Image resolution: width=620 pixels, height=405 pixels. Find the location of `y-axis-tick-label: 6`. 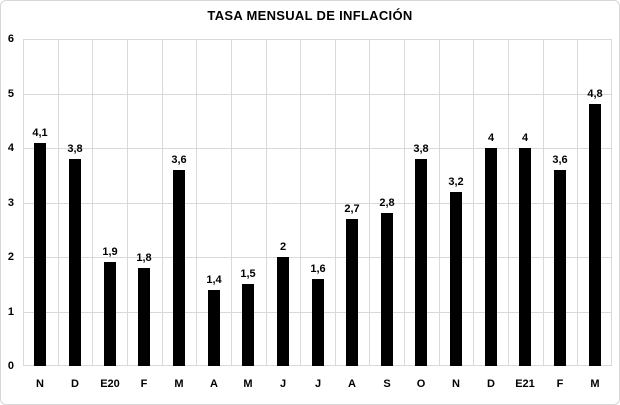

y-axis-tick-label: 6 is located at coordinates (10, 39).